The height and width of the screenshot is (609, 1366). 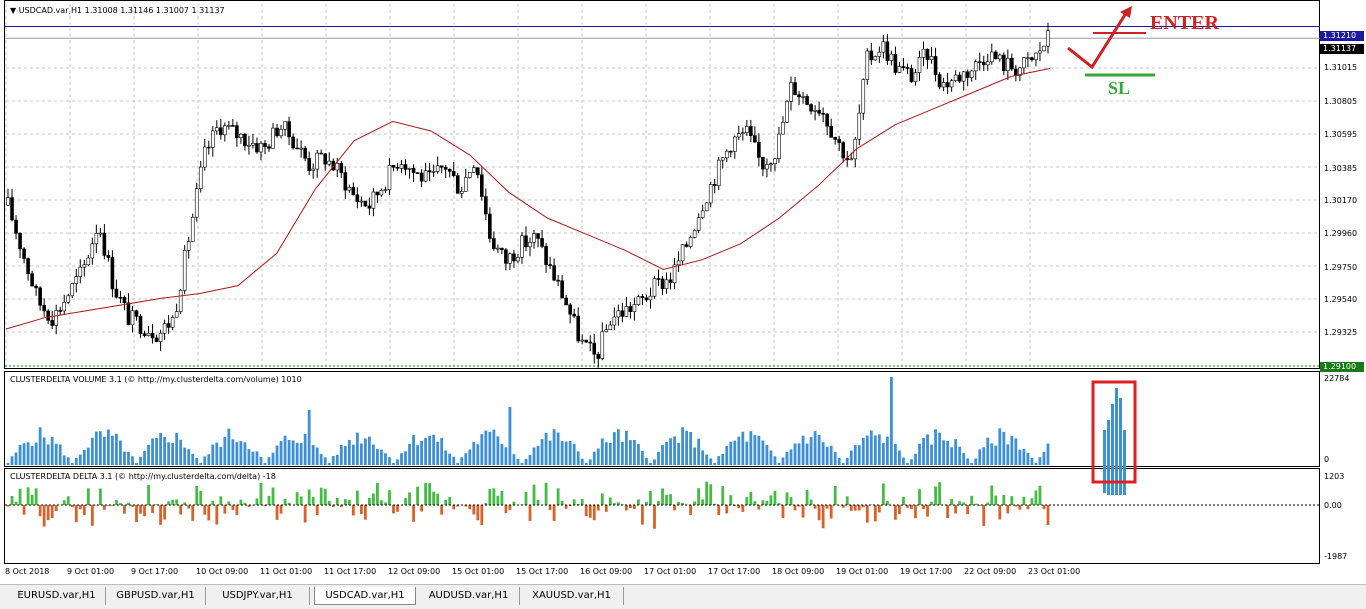 I want to click on time-axis-label: 15 Oct 17:00, so click(x=542, y=571).